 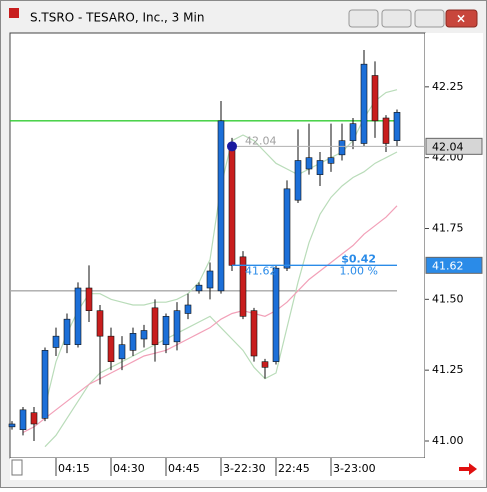 I want to click on price-marker-label: 42.04, so click(x=448, y=146).